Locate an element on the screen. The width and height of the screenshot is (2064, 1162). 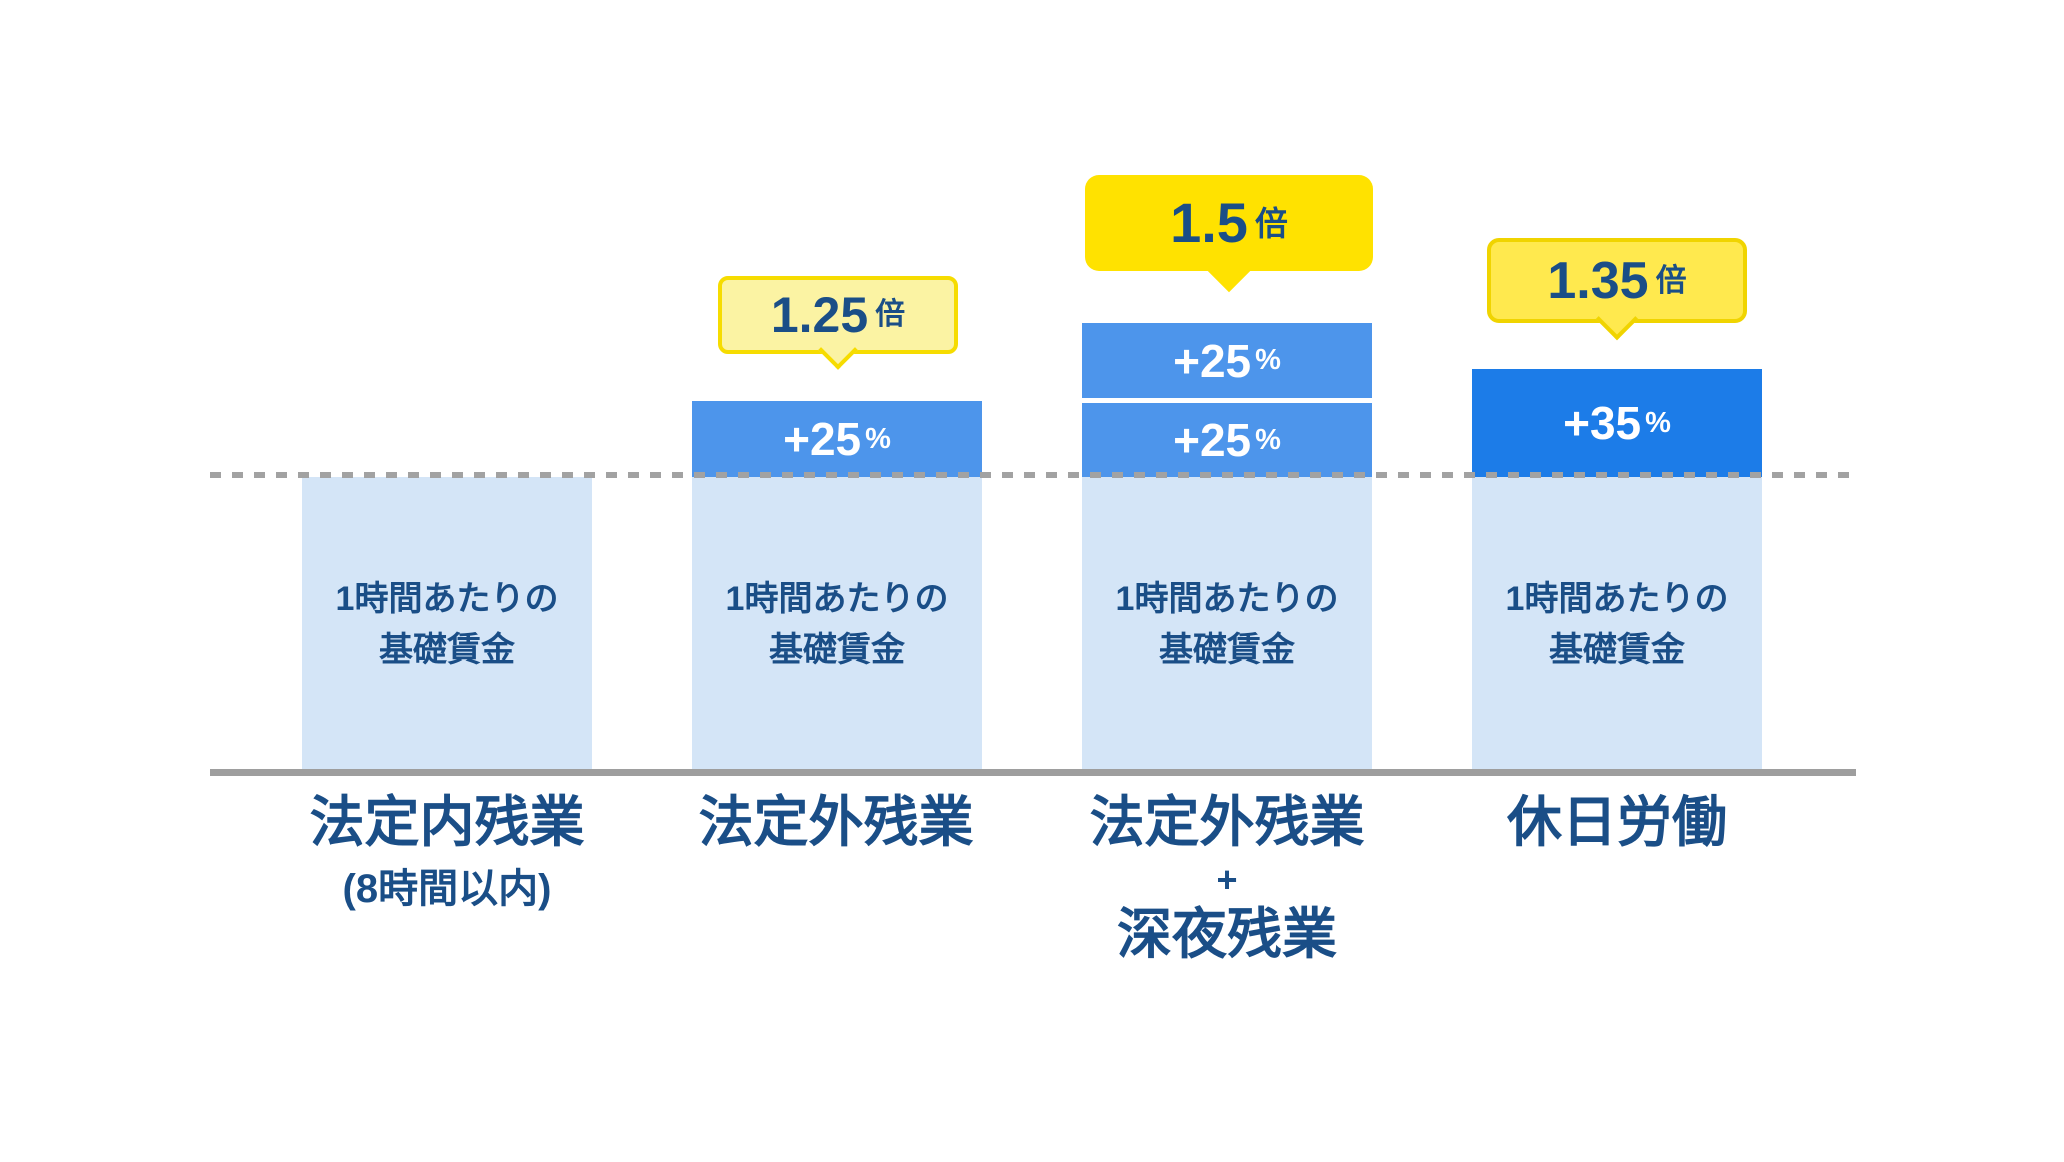
bar-holiday-work-base: 1時間あたりの 基礎賃金 is located at coordinates (1617, 624).